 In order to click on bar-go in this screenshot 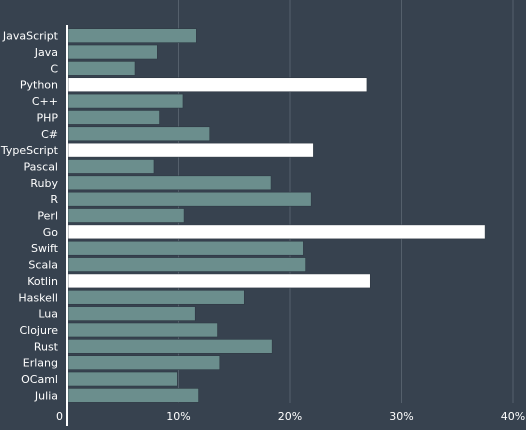, I will do `click(276, 232)`.